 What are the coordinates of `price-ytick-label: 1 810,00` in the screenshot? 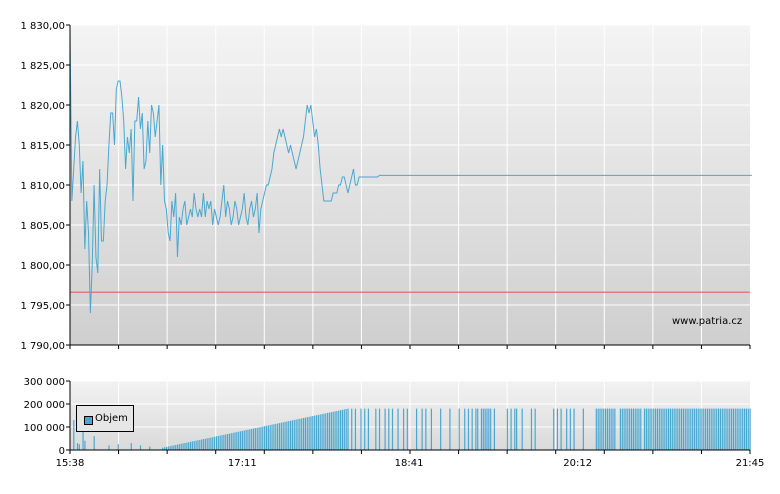 It's located at (42, 186).